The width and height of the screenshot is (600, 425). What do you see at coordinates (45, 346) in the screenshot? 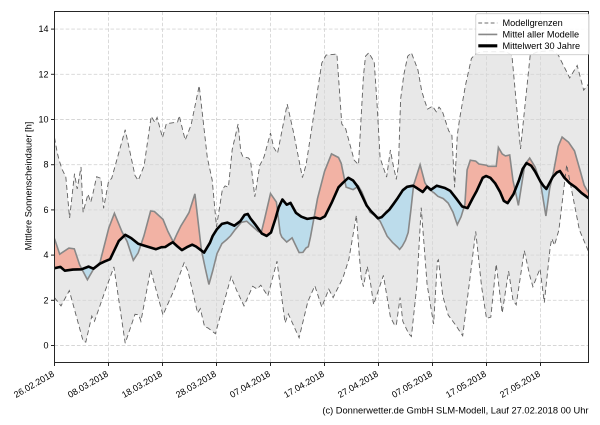
I see `svg-text: 0` at bounding box center [45, 346].